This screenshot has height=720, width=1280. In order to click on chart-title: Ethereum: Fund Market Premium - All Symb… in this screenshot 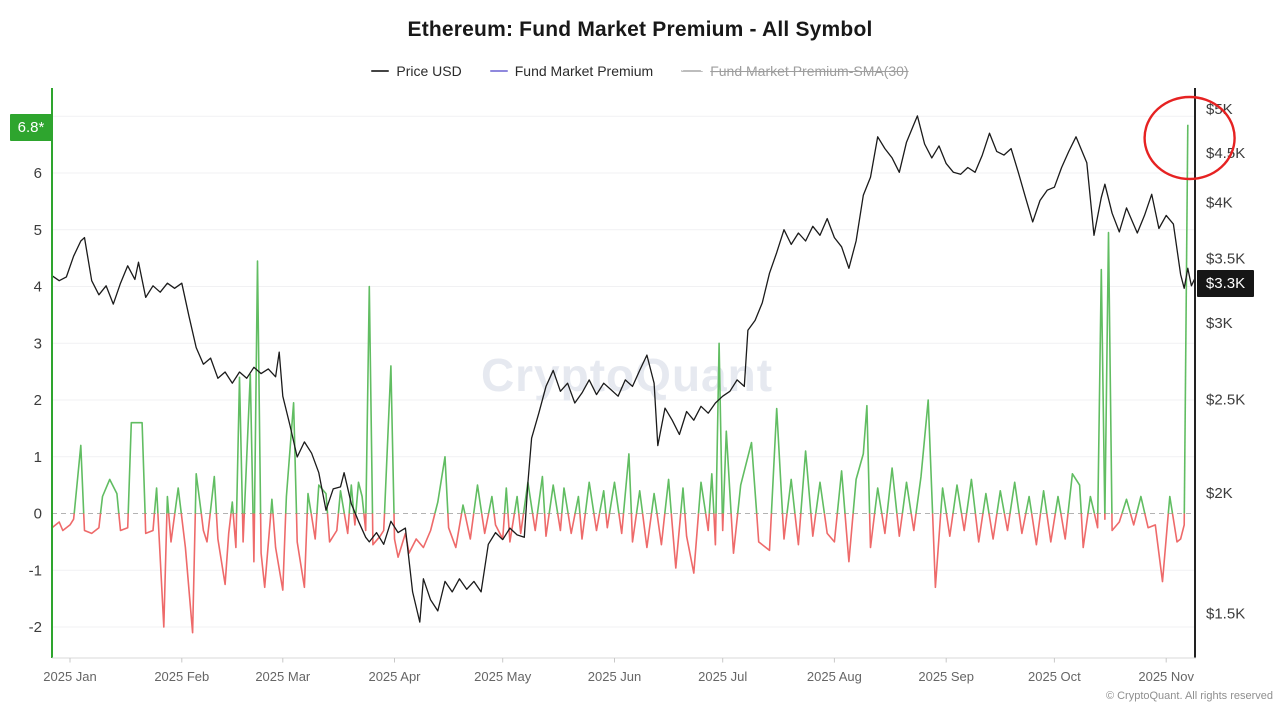, I will do `click(640, 29)`.